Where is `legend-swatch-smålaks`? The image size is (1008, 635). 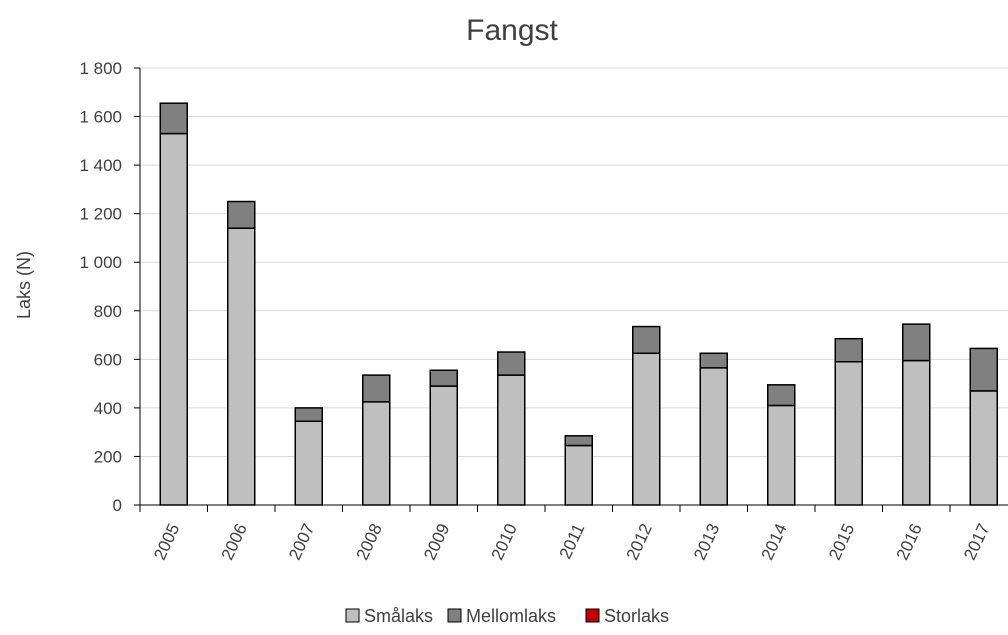
legend-swatch-smålaks is located at coordinates (352, 615).